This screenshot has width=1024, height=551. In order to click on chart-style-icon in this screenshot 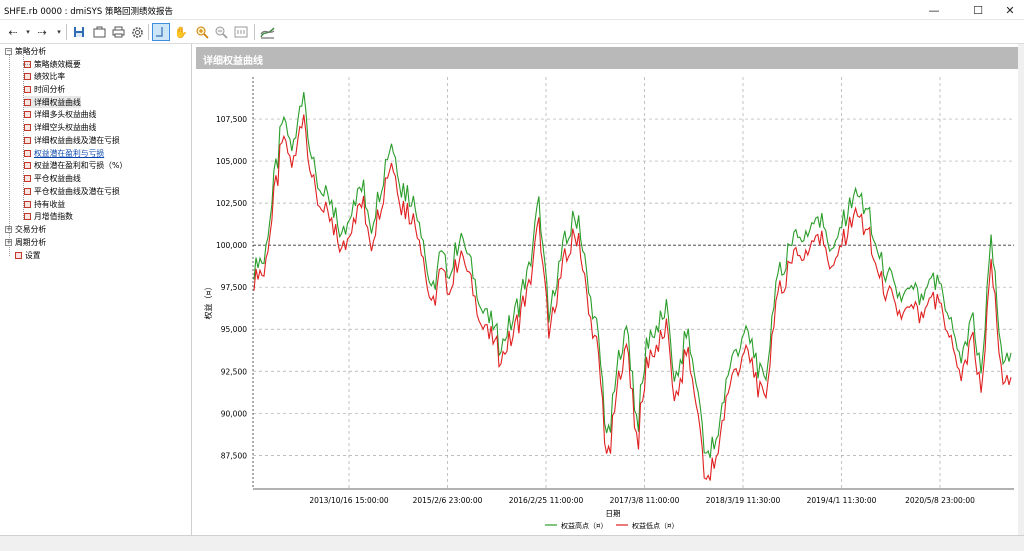, I will do `click(267, 32)`.